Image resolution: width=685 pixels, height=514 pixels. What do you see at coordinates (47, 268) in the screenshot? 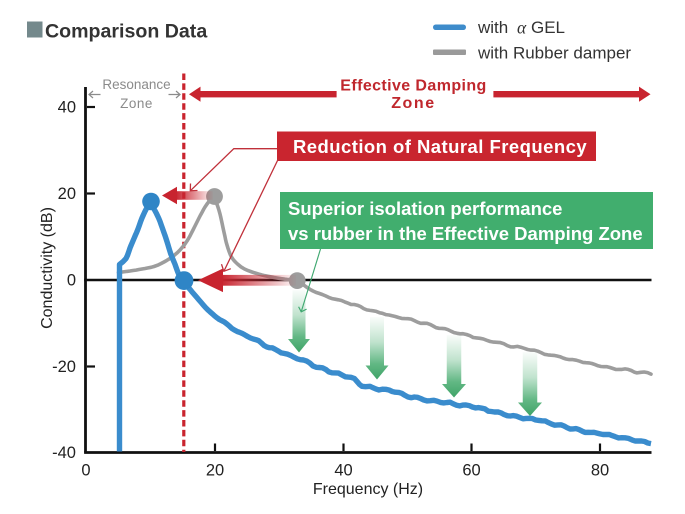
I see `svg-text: Conductivity (dB)` at bounding box center [47, 268].